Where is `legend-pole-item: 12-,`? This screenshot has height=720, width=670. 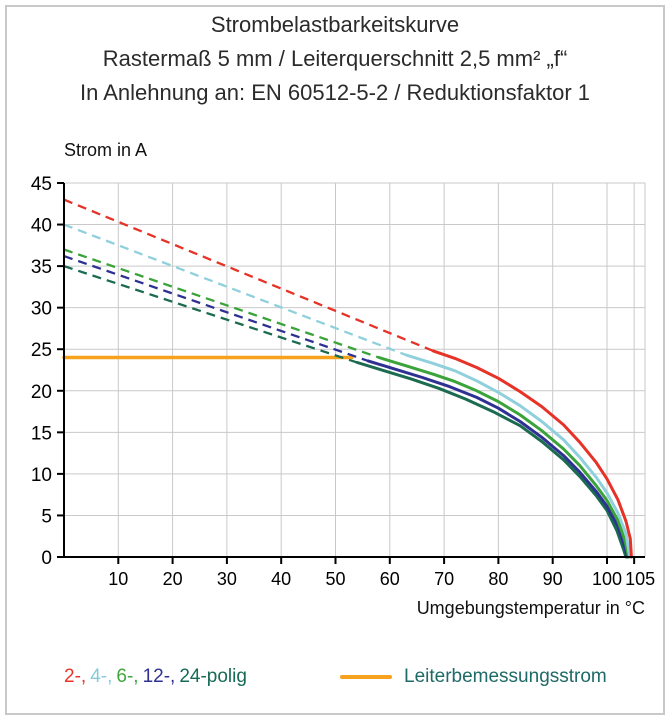 legend-pole-item: 12-, is located at coordinates (159, 676).